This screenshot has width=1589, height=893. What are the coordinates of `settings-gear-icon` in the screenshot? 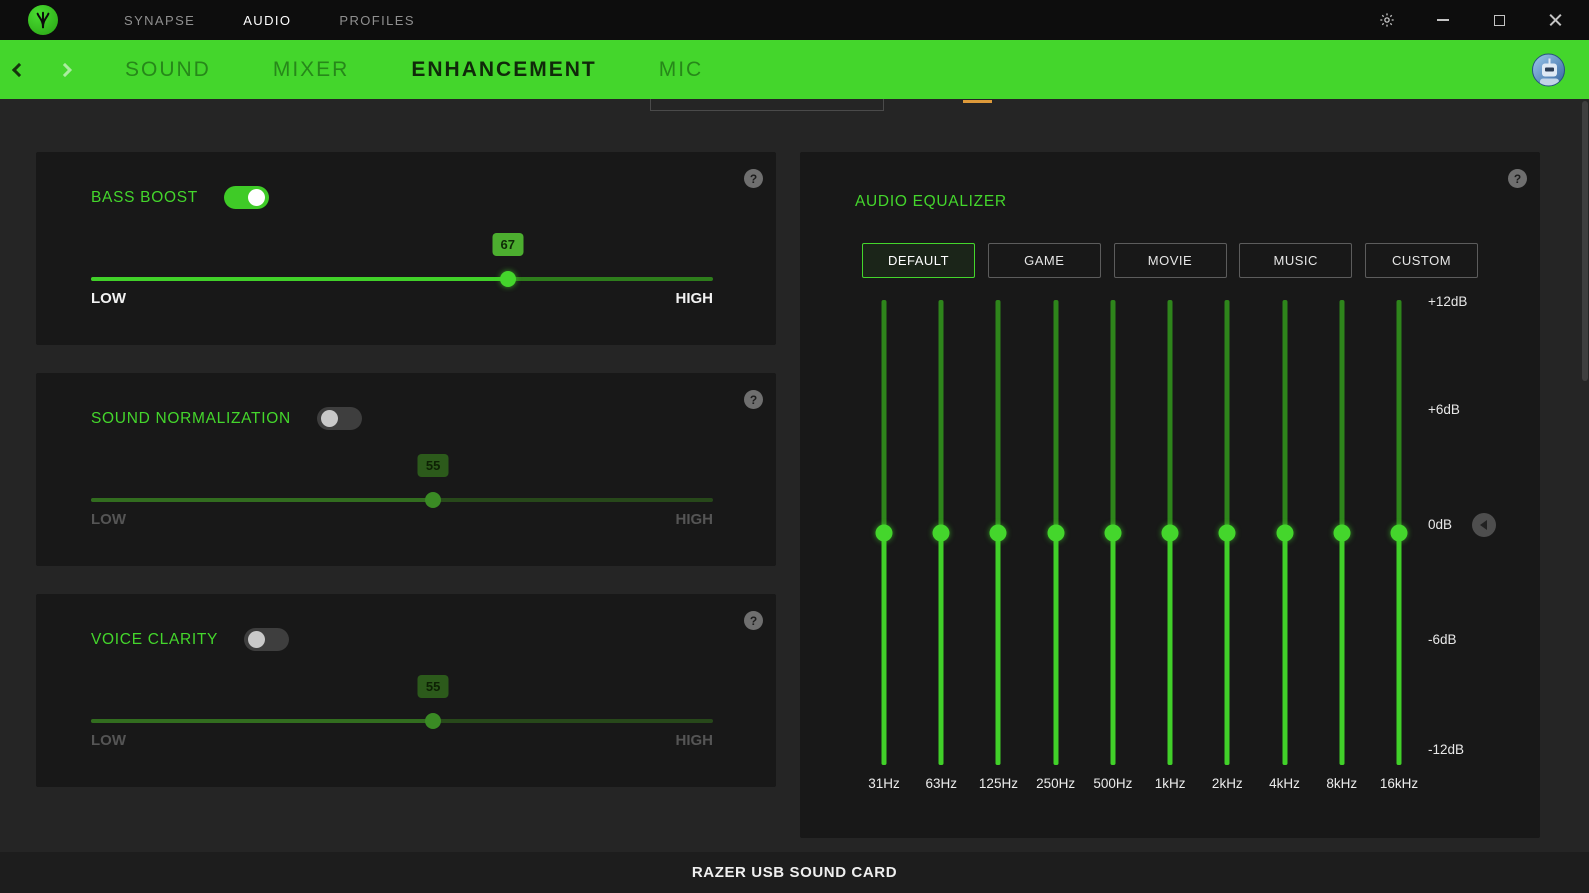 It's located at (1387, 20).